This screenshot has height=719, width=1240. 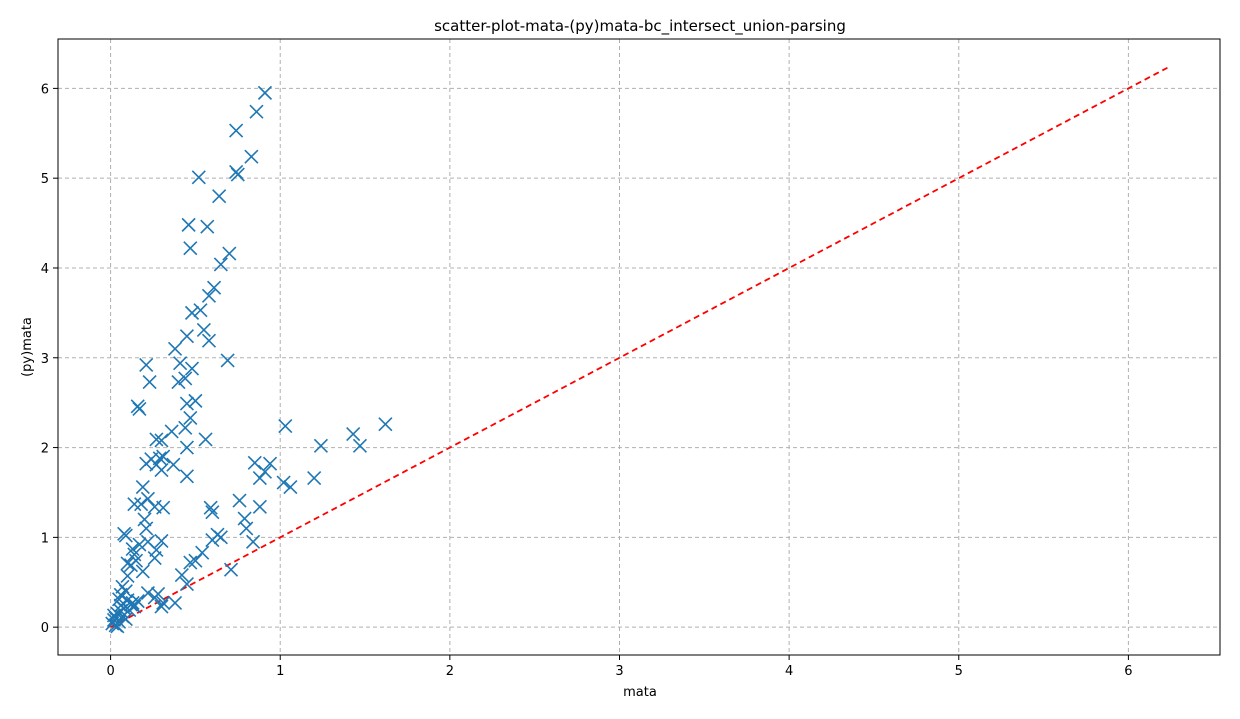 What do you see at coordinates (27, 347) in the screenshot?
I see `y-axis-title: (py)mata` at bounding box center [27, 347].